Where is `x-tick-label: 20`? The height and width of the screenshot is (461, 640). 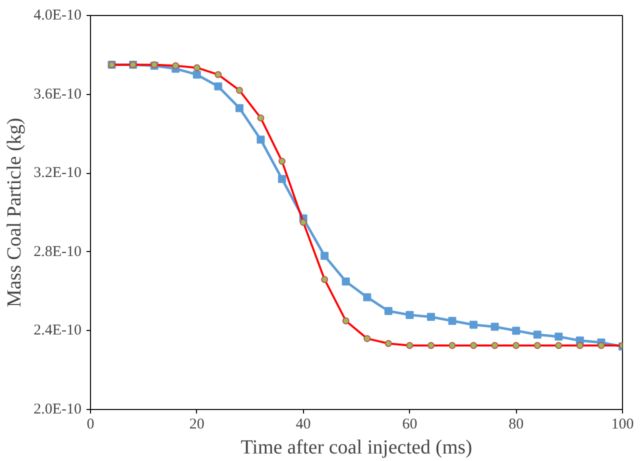 x-tick-label: 20 is located at coordinates (196, 424).